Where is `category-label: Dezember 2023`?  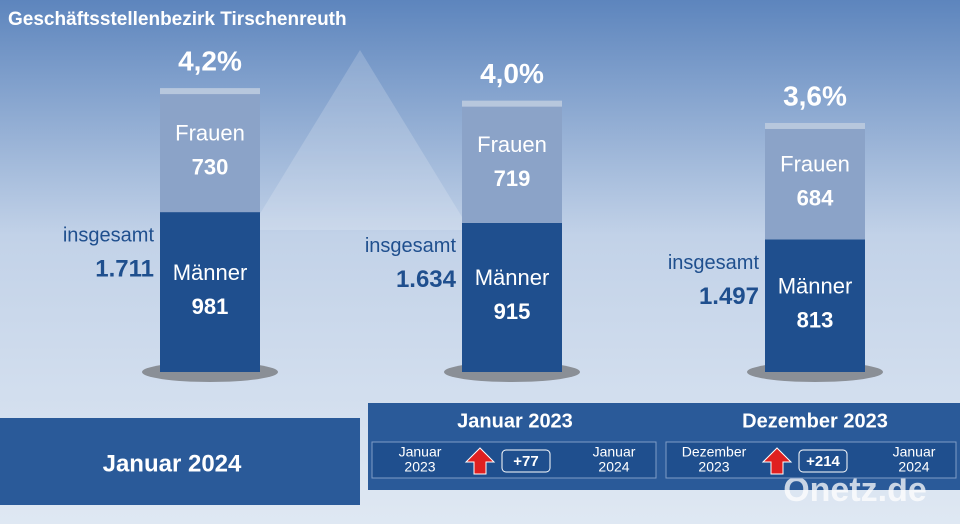
category-label: Dezember 2023 is located at coordinates (815, 421).